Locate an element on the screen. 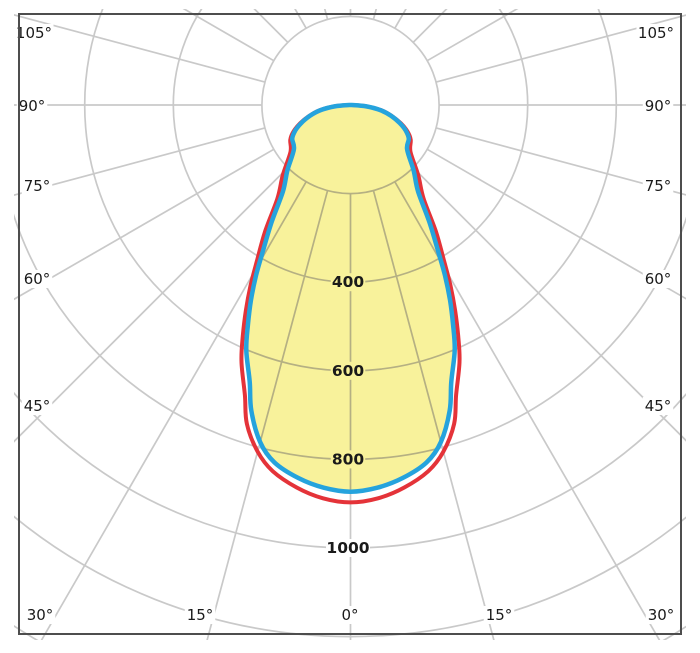 This screenshot has height=653, width=700. angle-label-left-75: 75° is located at coordinates (37, 186).